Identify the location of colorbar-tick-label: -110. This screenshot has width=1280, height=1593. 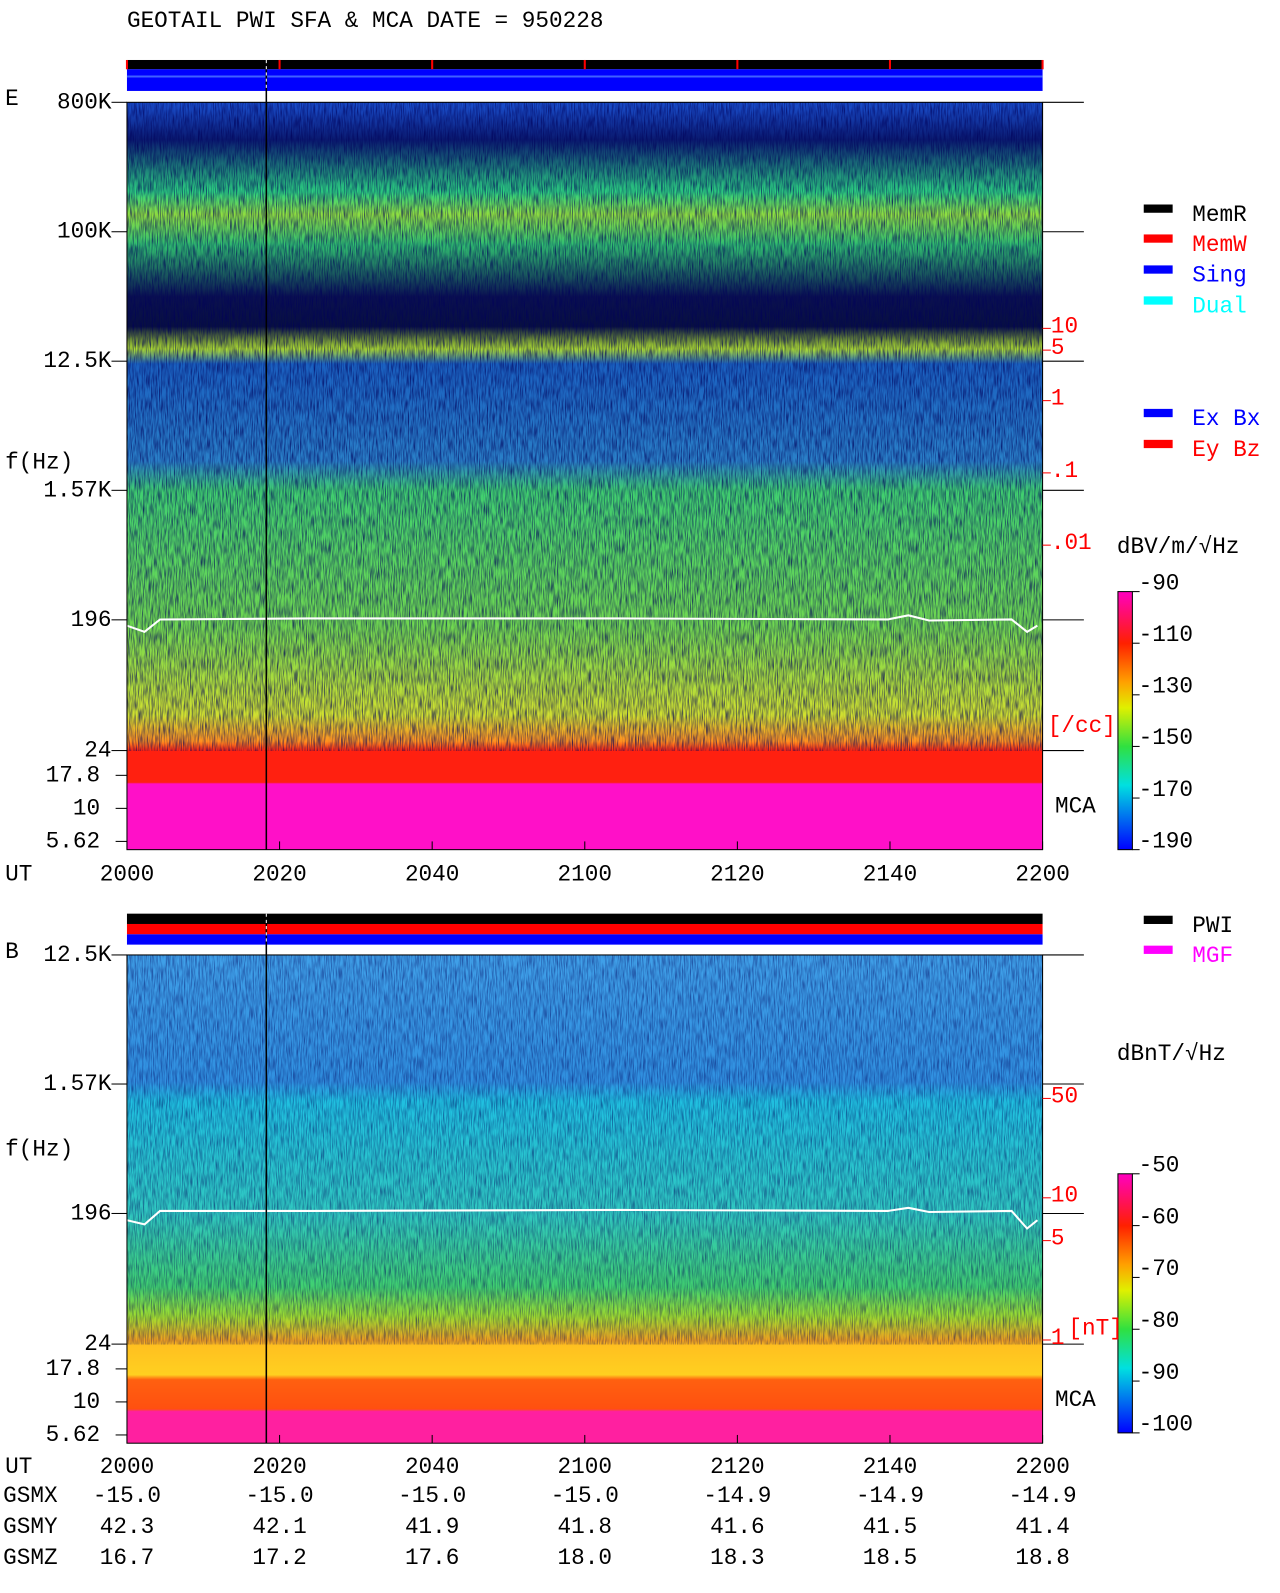
(1166, 635).